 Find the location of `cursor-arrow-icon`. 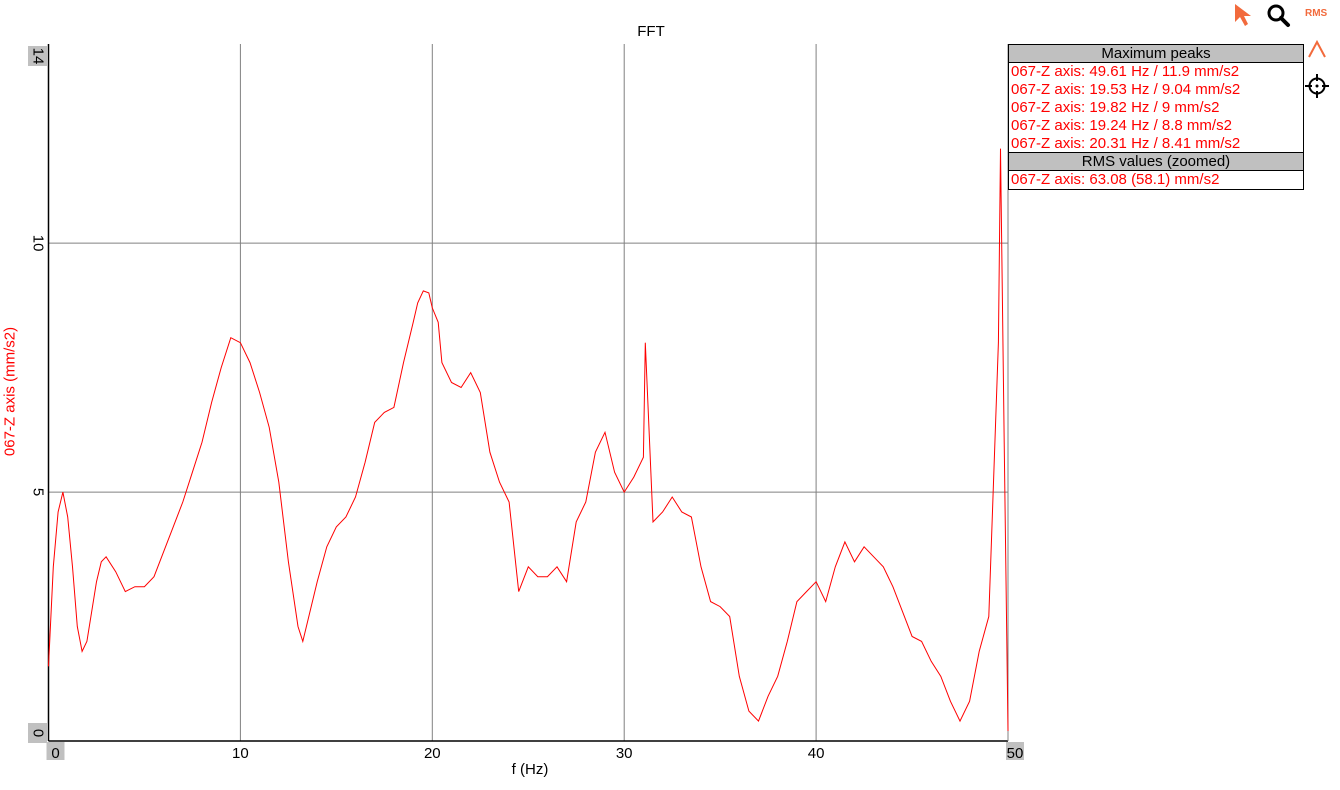

cursor-arrow-icon is located at coordinates (1243, 15).